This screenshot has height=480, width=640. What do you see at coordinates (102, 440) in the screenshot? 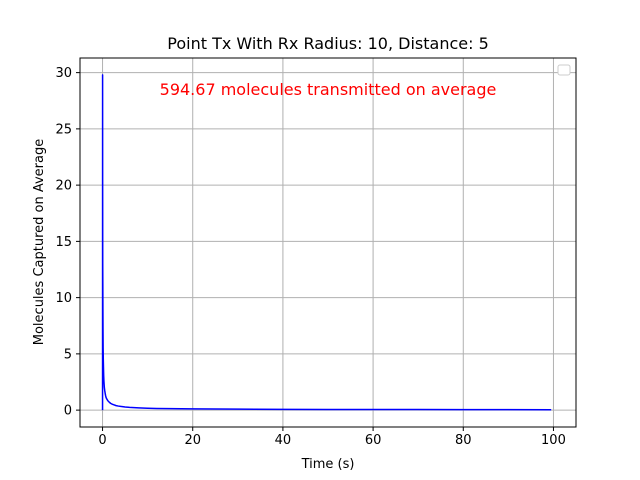
I see `x-tick-label: 0` at bounding box center [102, 440].